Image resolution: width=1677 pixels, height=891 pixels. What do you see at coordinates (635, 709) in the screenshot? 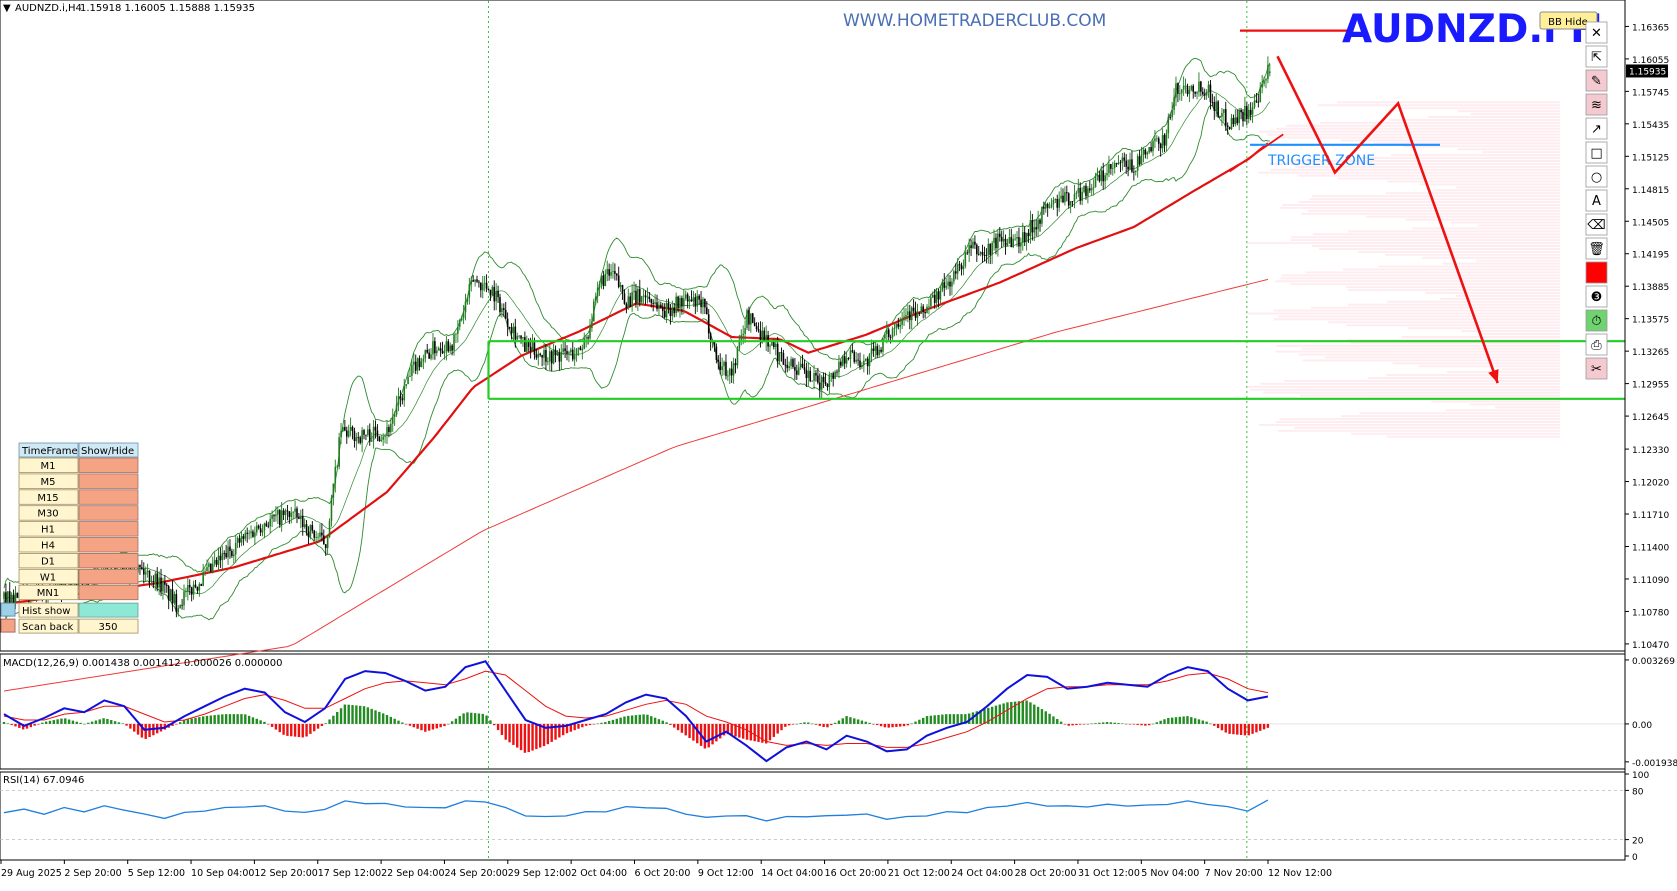
I see `macd-signal-line` at bounding box center [635, 709].